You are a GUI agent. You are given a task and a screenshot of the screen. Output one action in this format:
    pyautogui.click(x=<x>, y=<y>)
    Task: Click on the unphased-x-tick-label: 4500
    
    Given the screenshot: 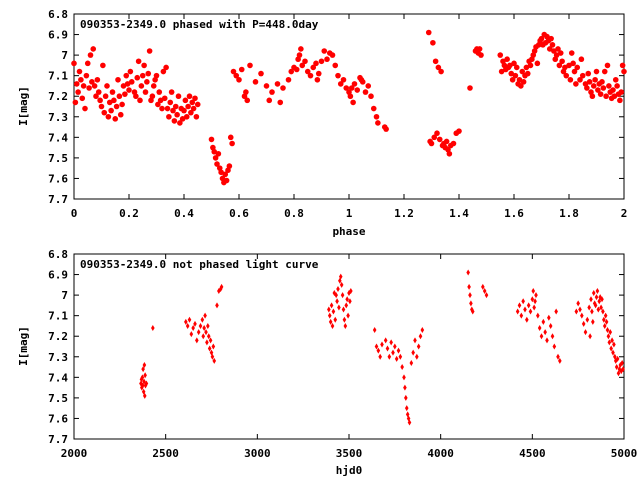 What is the action you would take?
    pyautogui.click(x=532, y=453)
    